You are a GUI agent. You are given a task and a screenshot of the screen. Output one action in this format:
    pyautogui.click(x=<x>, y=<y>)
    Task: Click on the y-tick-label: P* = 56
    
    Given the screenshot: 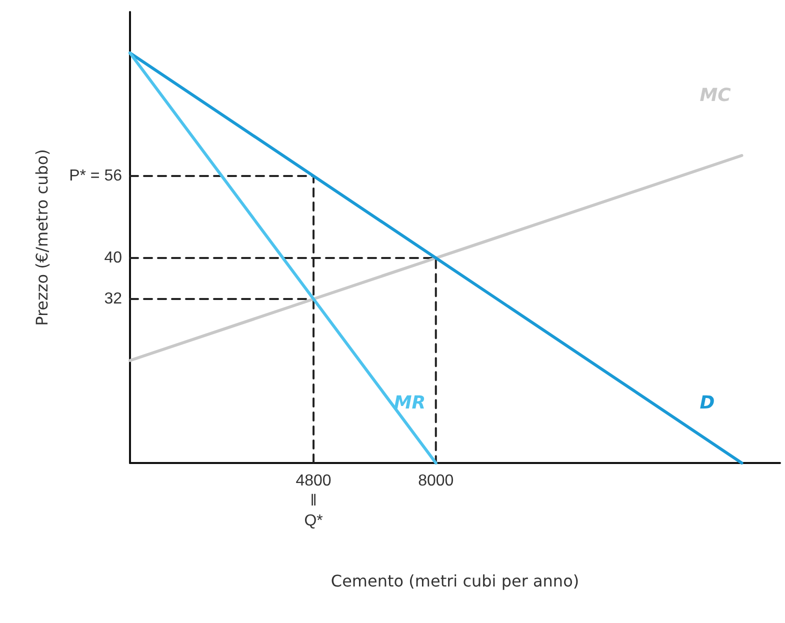 What is the action you would take?
    pyautogui.click(x=95, y=176)
    